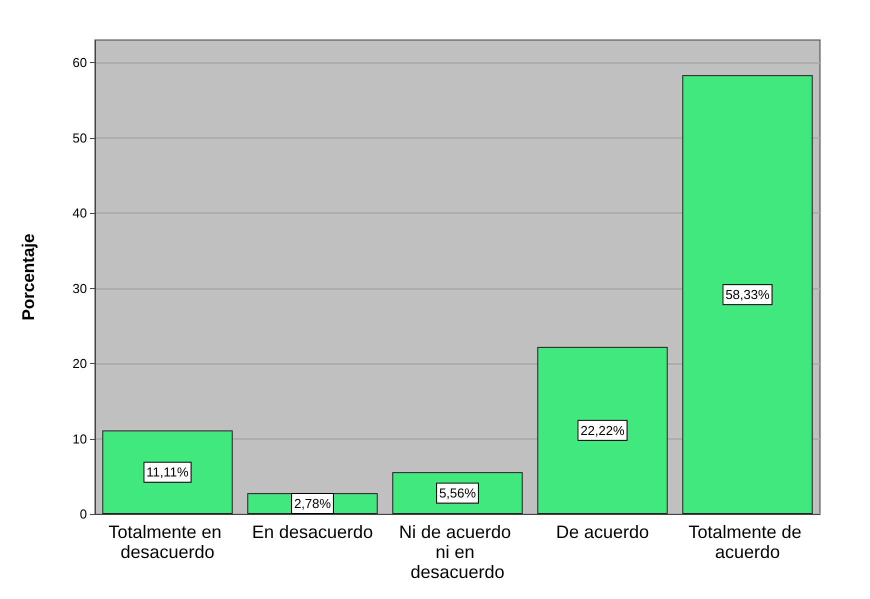  I want to click on y-tick-label: 0, so click(83, 514).